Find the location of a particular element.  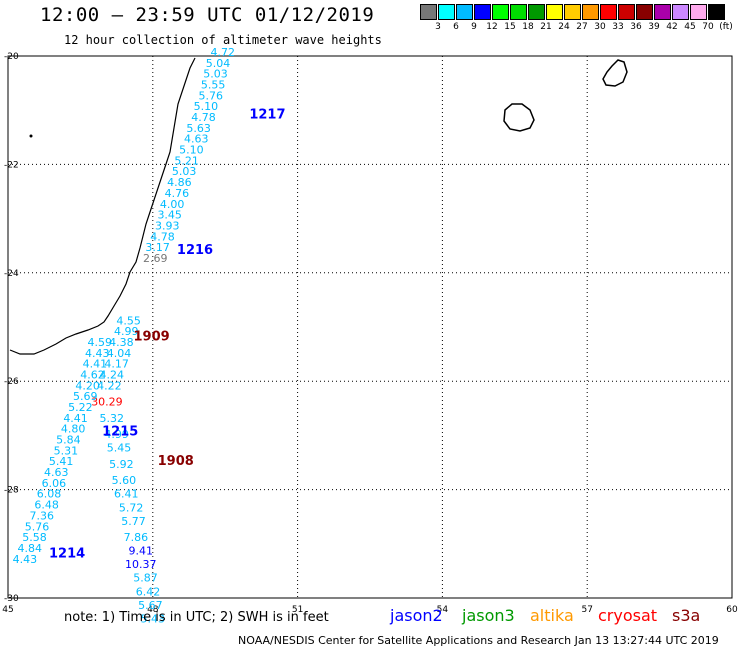

wave-height-value: 5.41 is located at coordinates (61, 461).